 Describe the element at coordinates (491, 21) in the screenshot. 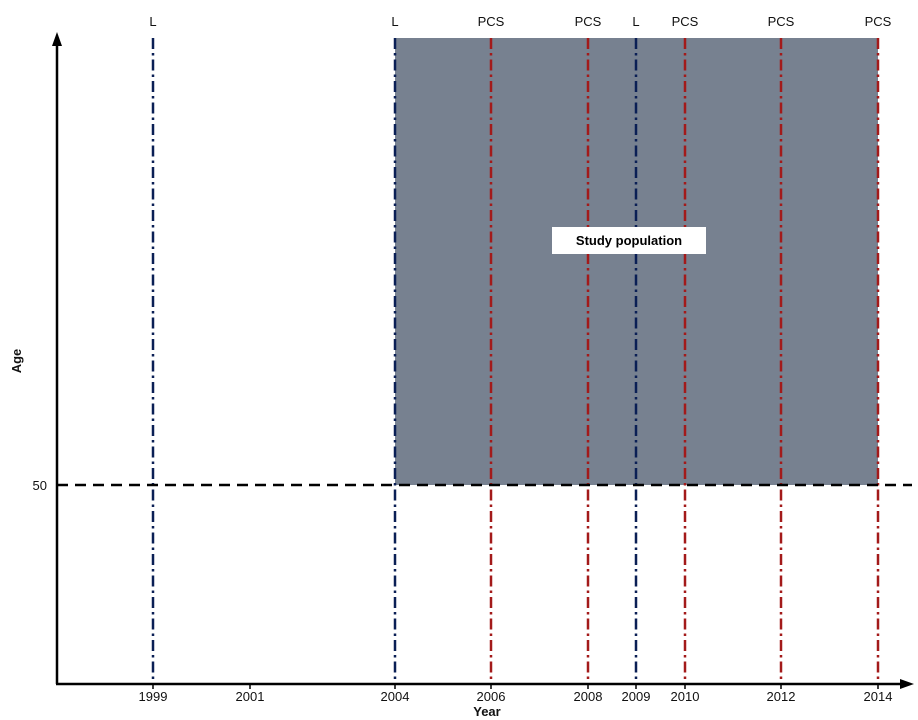

I see `event-label-pcs-2006: PCS` at that location.